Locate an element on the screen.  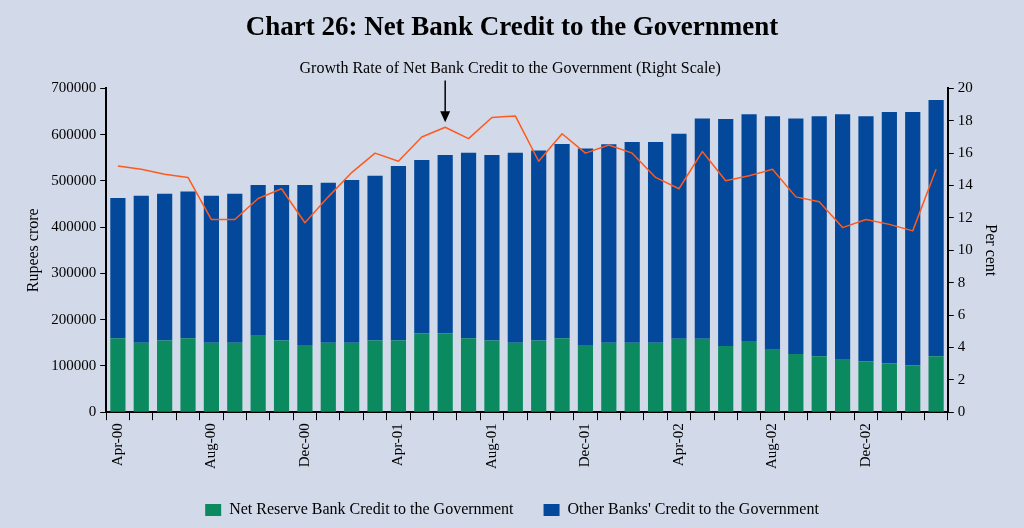
x-tick-label: Dec-01 is located at coordinates (584, 445).